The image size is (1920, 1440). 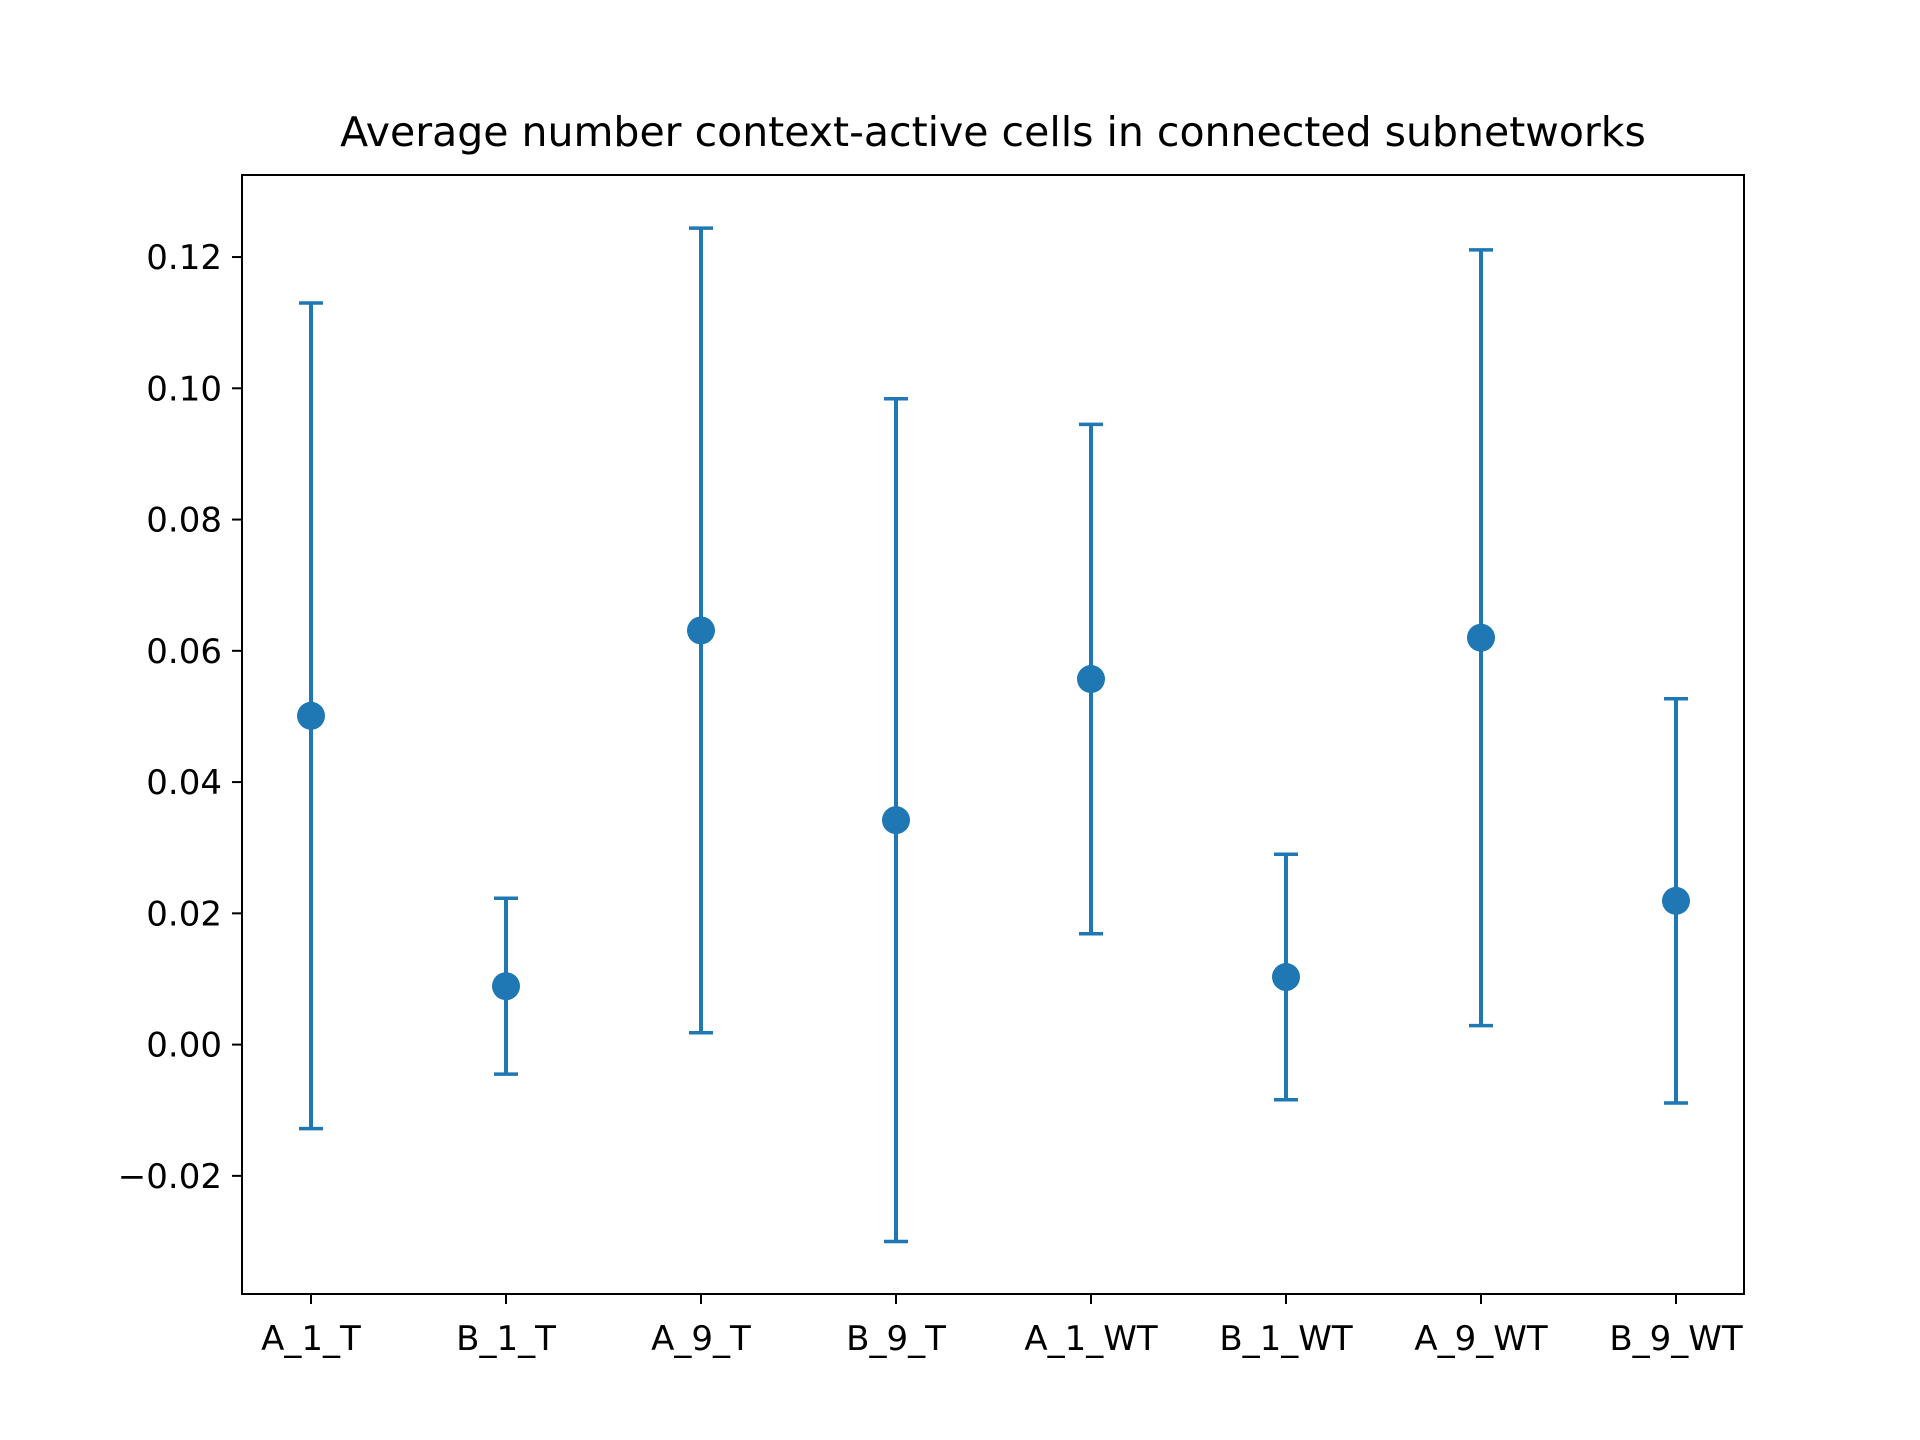 I want to click on x-tick-label: B_1_T, so click(x=506, y=1339).